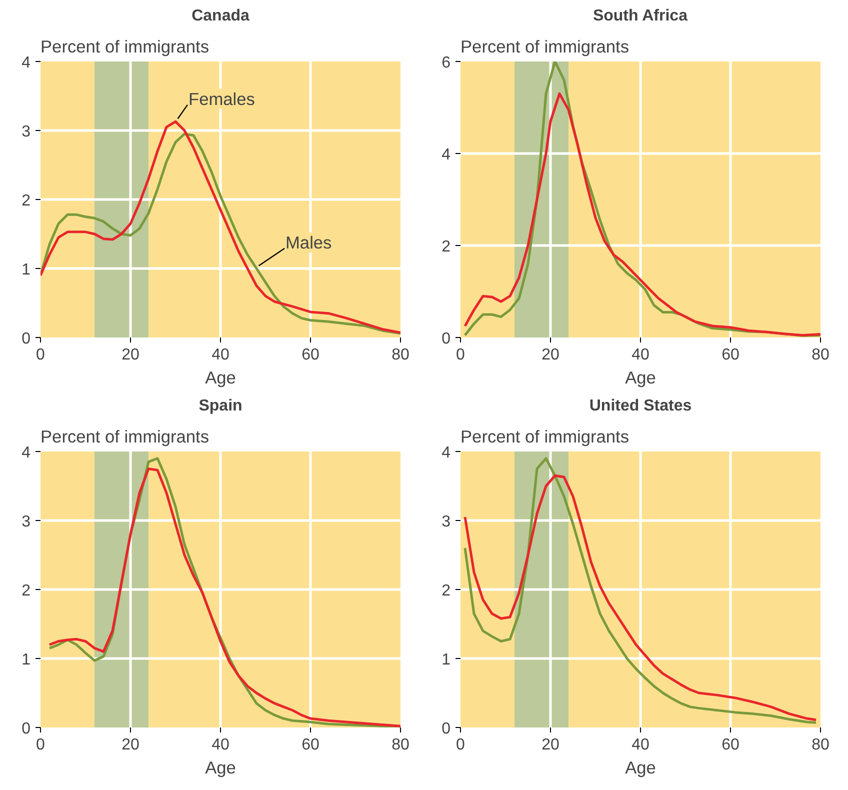 Image resolution: width=848 pixels, height=790 pixels. Describe the element at coordinates (220, 406) in the screenshot. I see `chart-title: Spain` at that location.